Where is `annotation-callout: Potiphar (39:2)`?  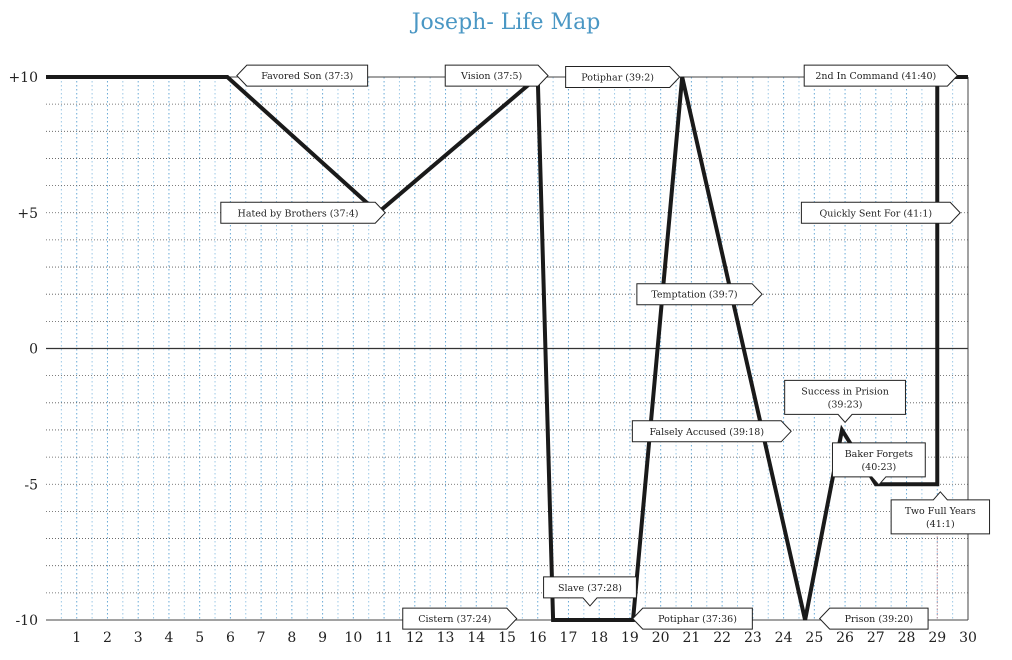 annotation-callout: Potiphar (39:2) is located at coordinates (623, 77).